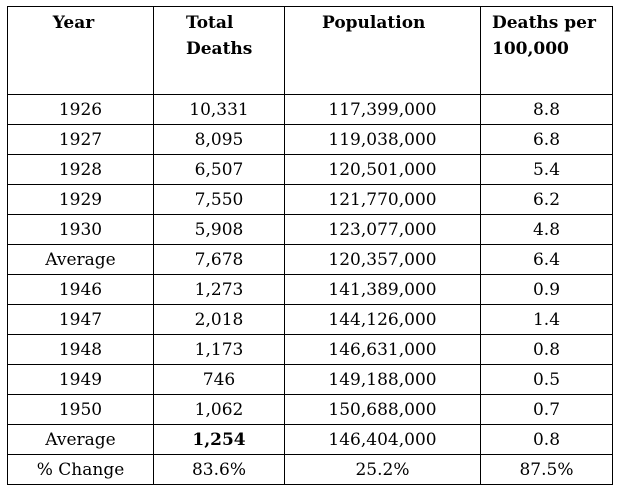 This screenshot has width=619, height=488. I want to click on table-row: 1928 6,507 120,501,000 5.4, so click(310, 169).